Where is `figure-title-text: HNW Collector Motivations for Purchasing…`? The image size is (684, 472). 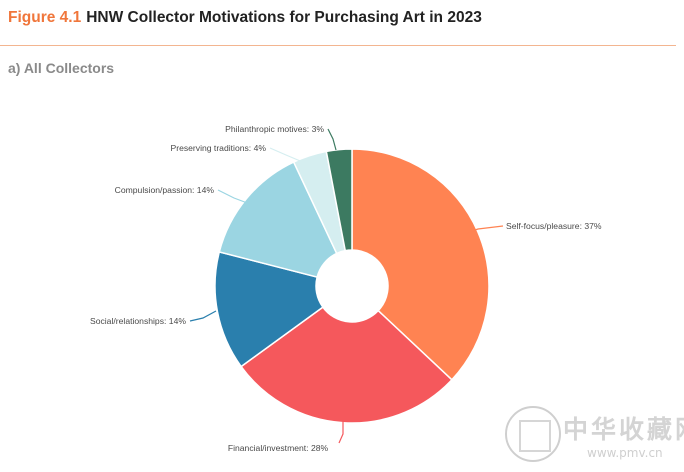 figure-title-text: HNW Collector Motivations for Purchasing… is located at coordinates (284, 17).